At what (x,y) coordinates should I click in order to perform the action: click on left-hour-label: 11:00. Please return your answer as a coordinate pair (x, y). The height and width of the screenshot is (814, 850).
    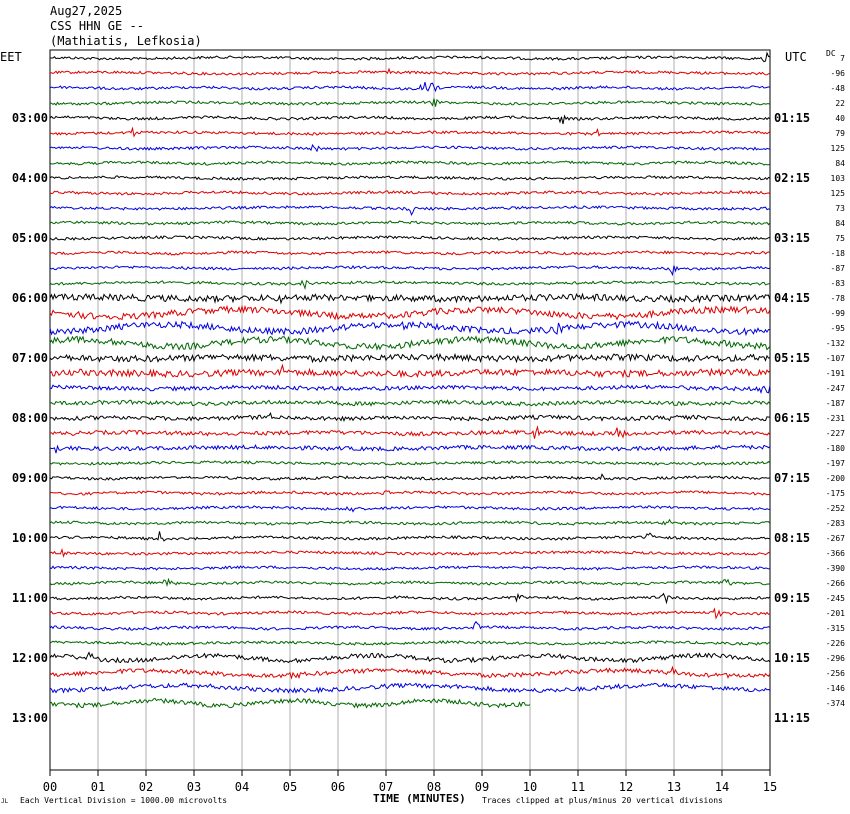
    Looking at the image, I should click on (30, 598).